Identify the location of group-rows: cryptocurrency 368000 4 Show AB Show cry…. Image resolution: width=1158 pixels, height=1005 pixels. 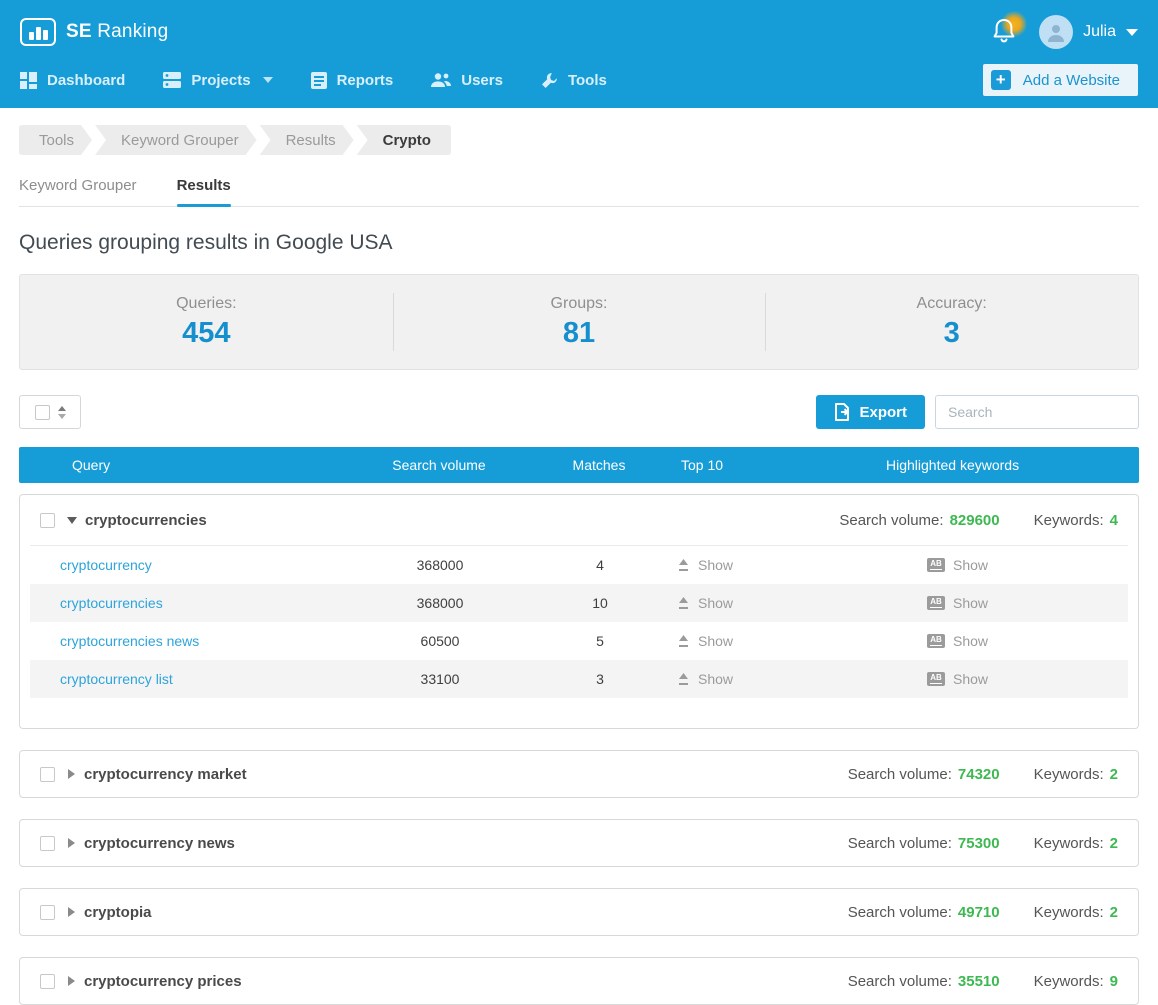
(579, 621).